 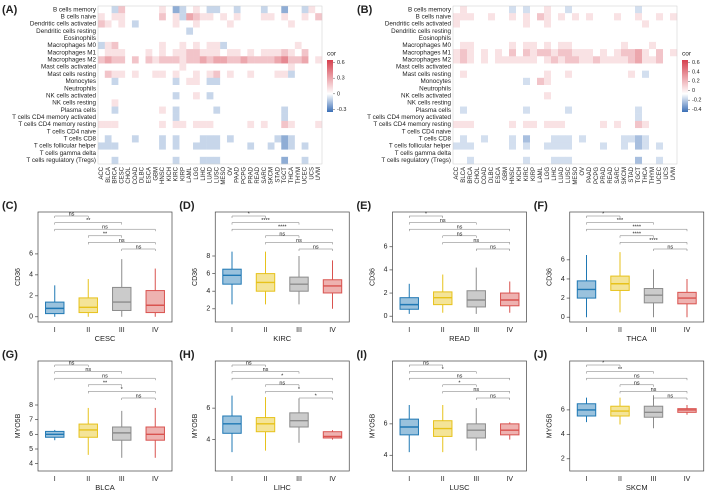 I want to click on x-tick-label: II, so click(x=620, y=479).